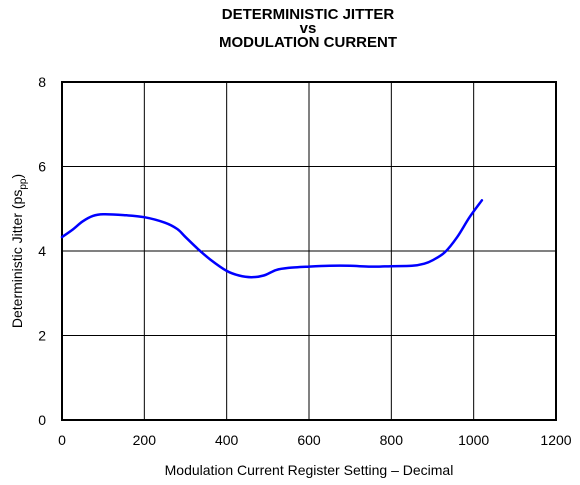 The width and height of the screenshot is (580, 485). What do you see at coordinates (17, 176) in the screenshot?
I see `y-axis-label-end: )` at bounding box center [17, 176].